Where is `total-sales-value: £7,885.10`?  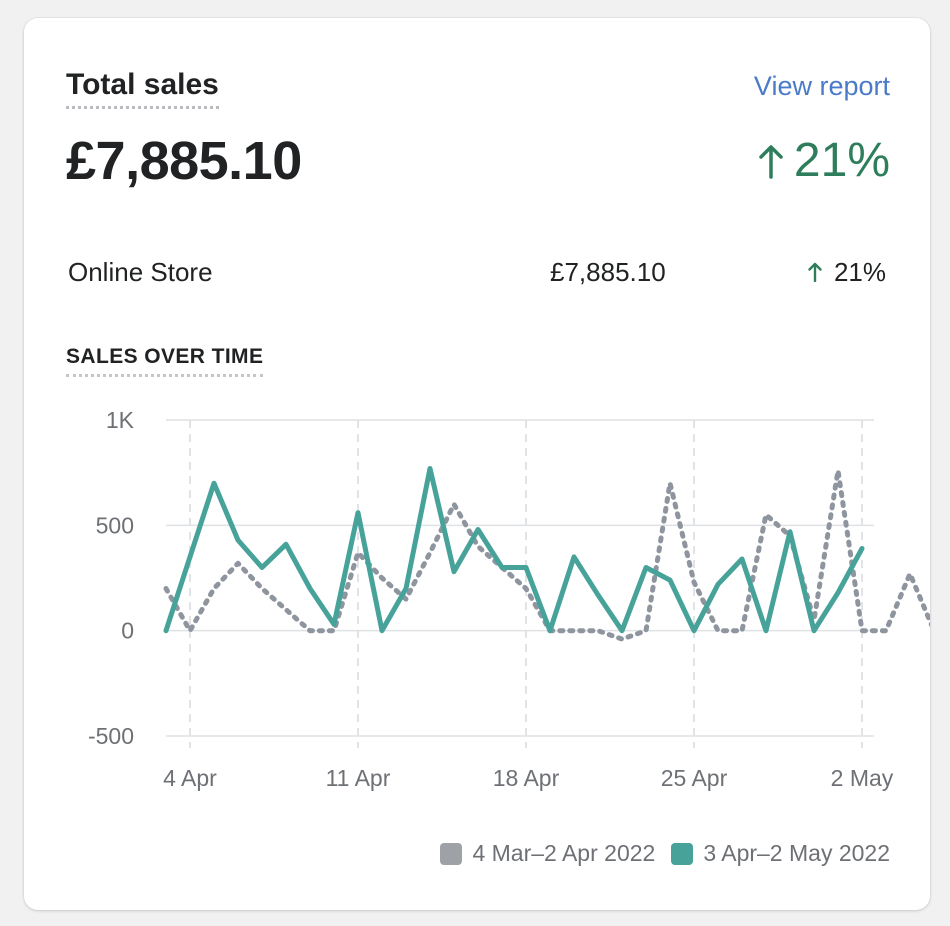 total-sales-value: £7,885.10 is located at coordinates (184, 161).